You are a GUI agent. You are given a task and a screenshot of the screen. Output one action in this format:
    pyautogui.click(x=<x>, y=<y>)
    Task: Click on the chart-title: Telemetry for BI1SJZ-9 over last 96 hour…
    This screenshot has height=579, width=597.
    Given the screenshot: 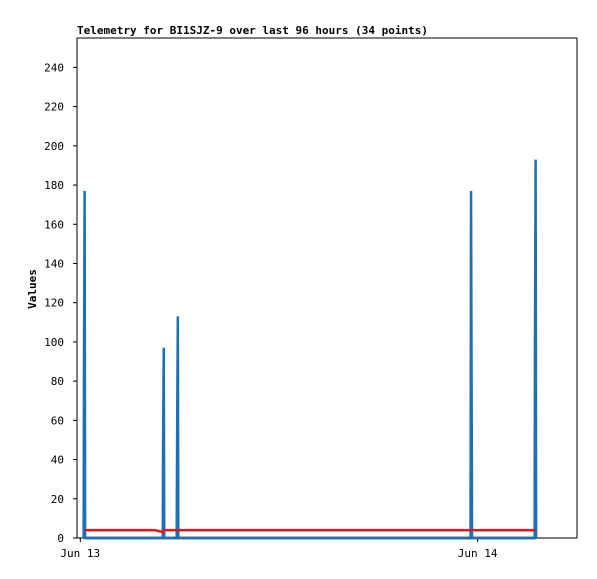 What is the action you would take?
    pyautogui.click(x=252, y=30)
    